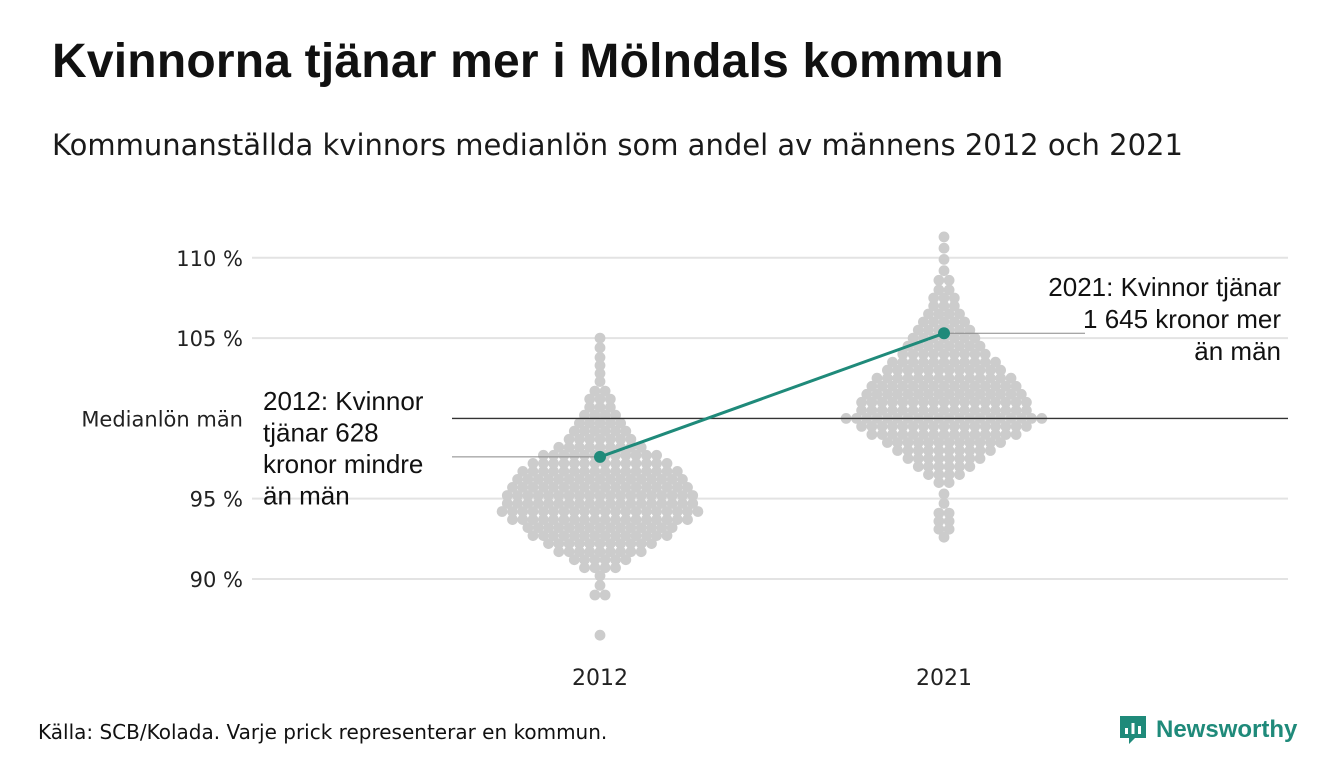  What do you see at coordinates (1207, 730) in the screenshot?
I see `brand-logo: Newsworthy` at bounding box center [1207, 730].